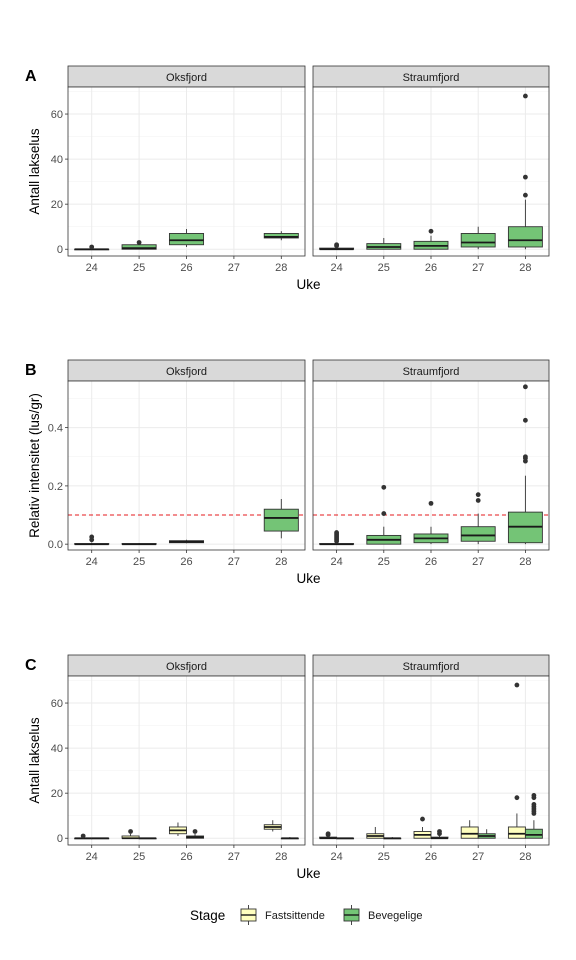 The image size is (576, 960). What do you see at coordinates (34, 171) in the screenshot?
I see `y-axis-label: Antall lakselus` at bounding box center [34, 171].